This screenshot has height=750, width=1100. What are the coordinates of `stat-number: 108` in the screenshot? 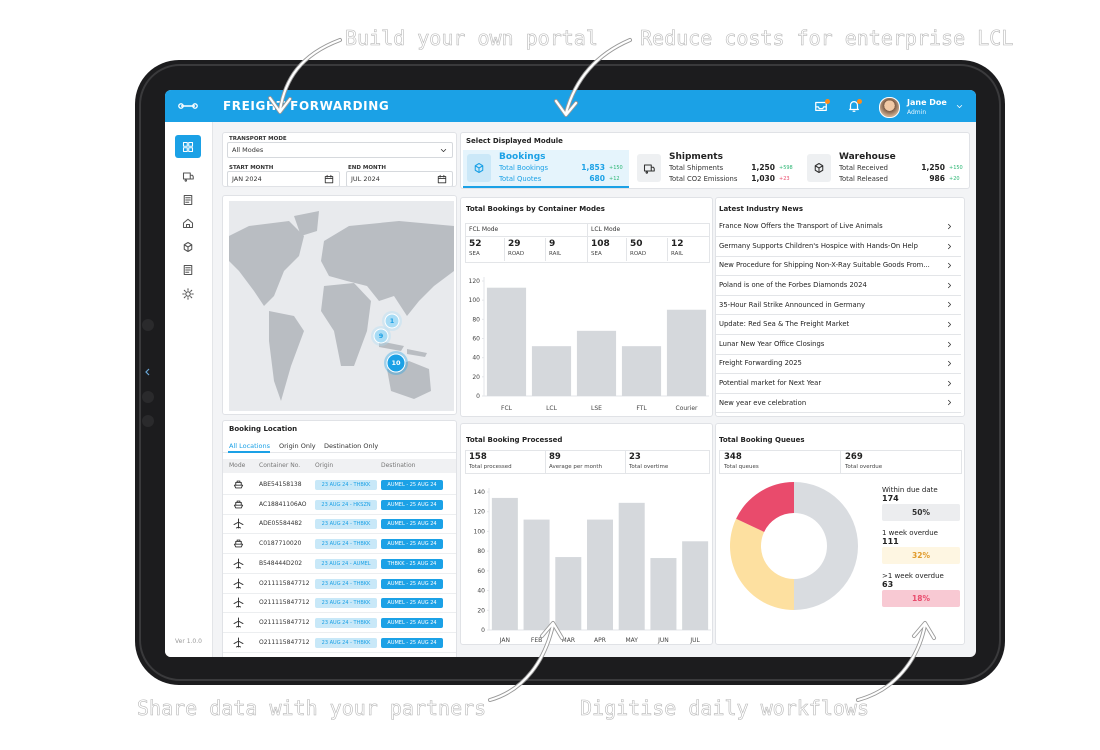 It's located at (600, 244).